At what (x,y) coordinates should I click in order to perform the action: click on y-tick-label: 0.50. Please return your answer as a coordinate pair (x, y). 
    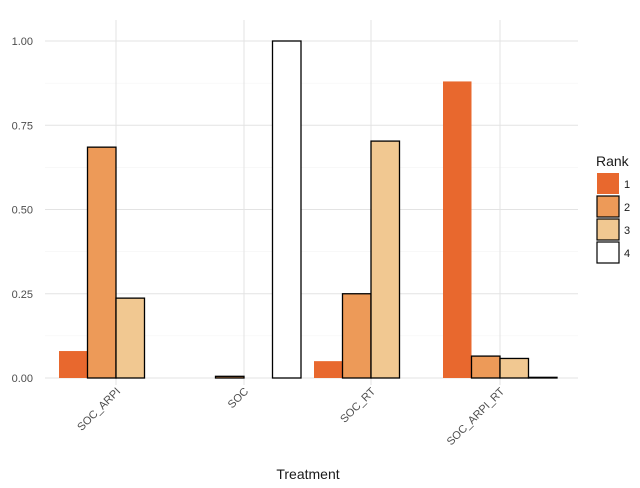
    Looking at the image, I should click on (22, 211).